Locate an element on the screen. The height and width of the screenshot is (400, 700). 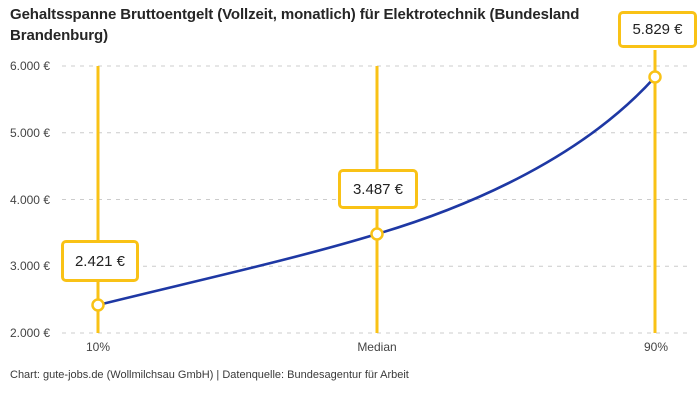
annotation-box-90: 5.829 € is located at coordinates (657, 29).